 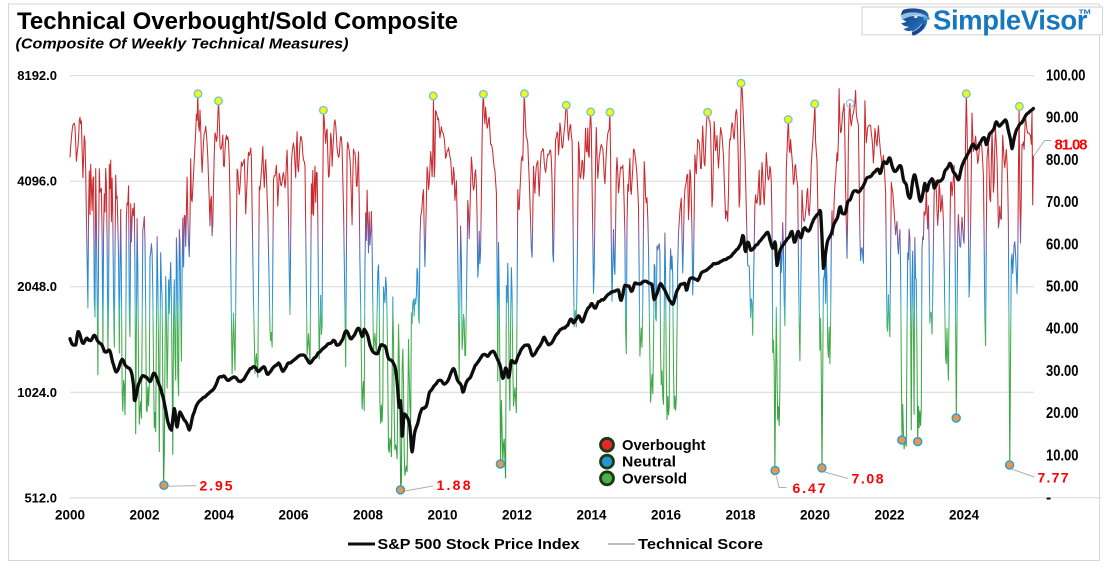 What do you see at coordinates (1053, 478) in the screenshot?
I see `svg-text: 7.77` at bounding box center [1053, 478].